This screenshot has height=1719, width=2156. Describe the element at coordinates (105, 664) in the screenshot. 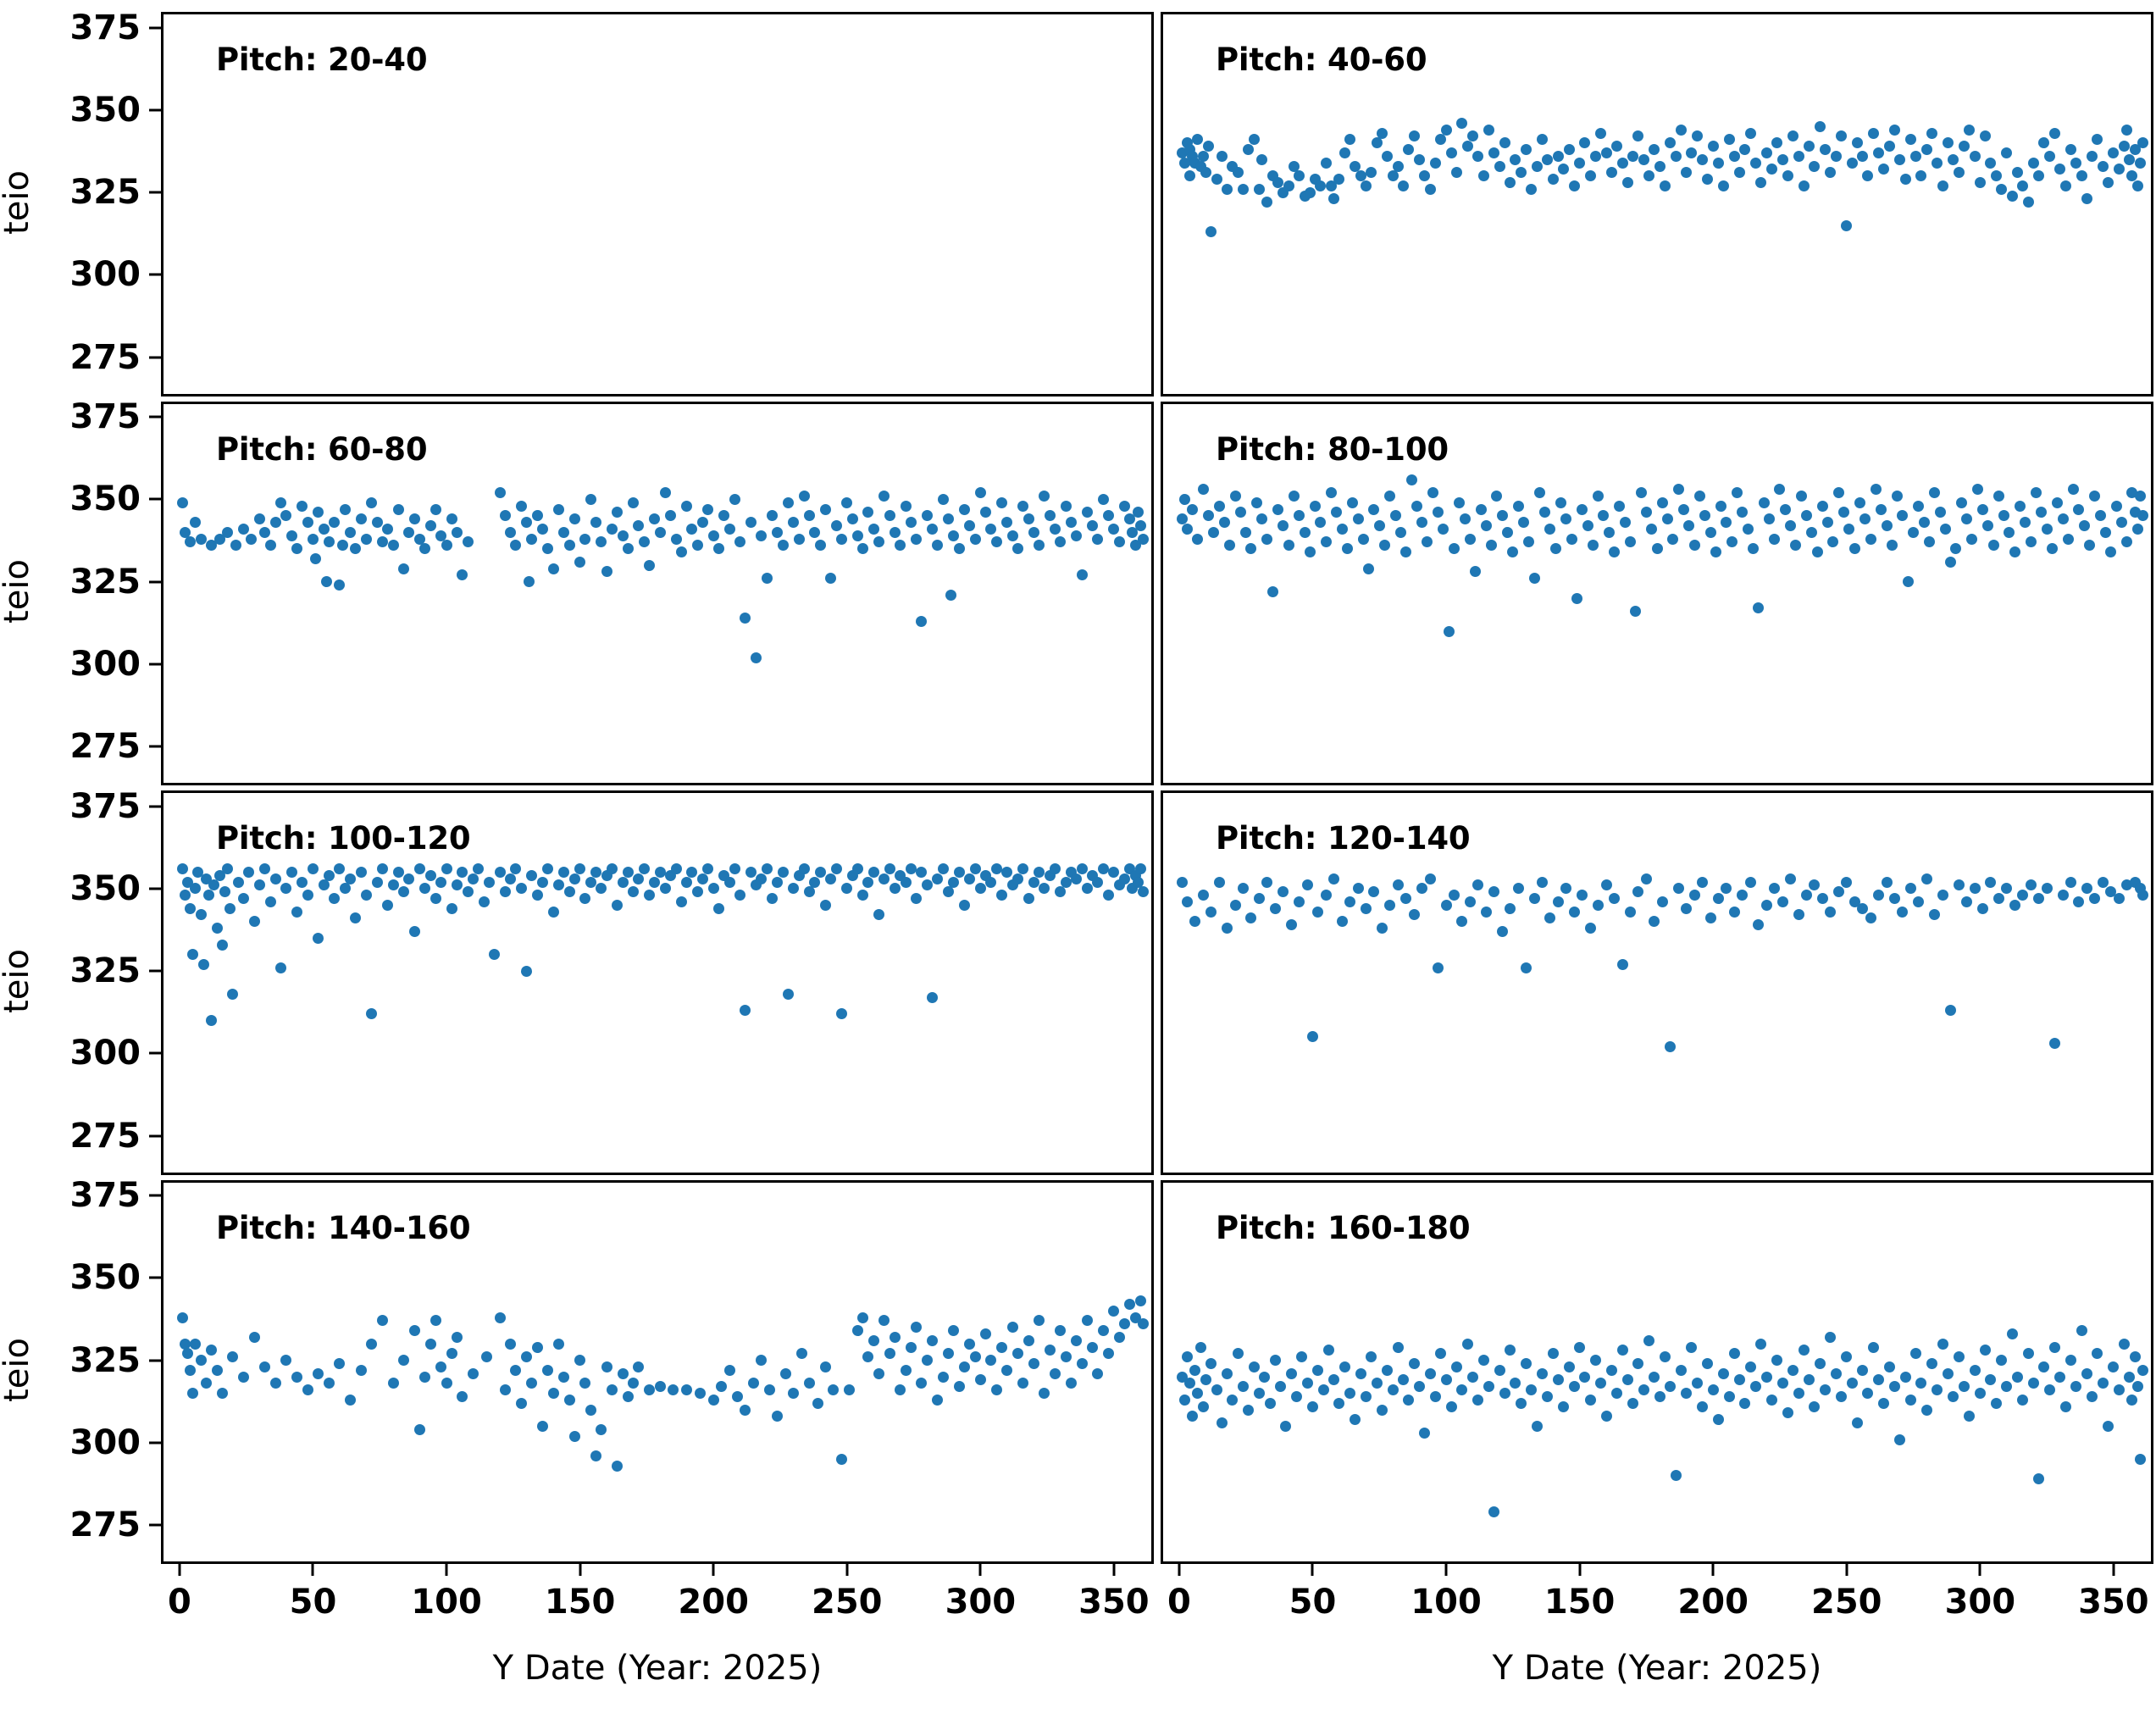

I see `y-tick-label: 300` at that location.